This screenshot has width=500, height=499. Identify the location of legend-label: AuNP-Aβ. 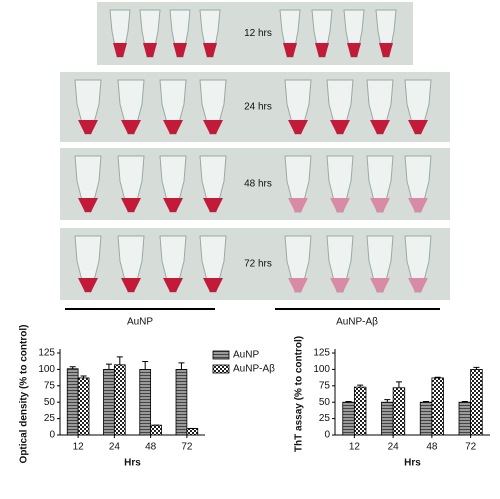
(254, 369).